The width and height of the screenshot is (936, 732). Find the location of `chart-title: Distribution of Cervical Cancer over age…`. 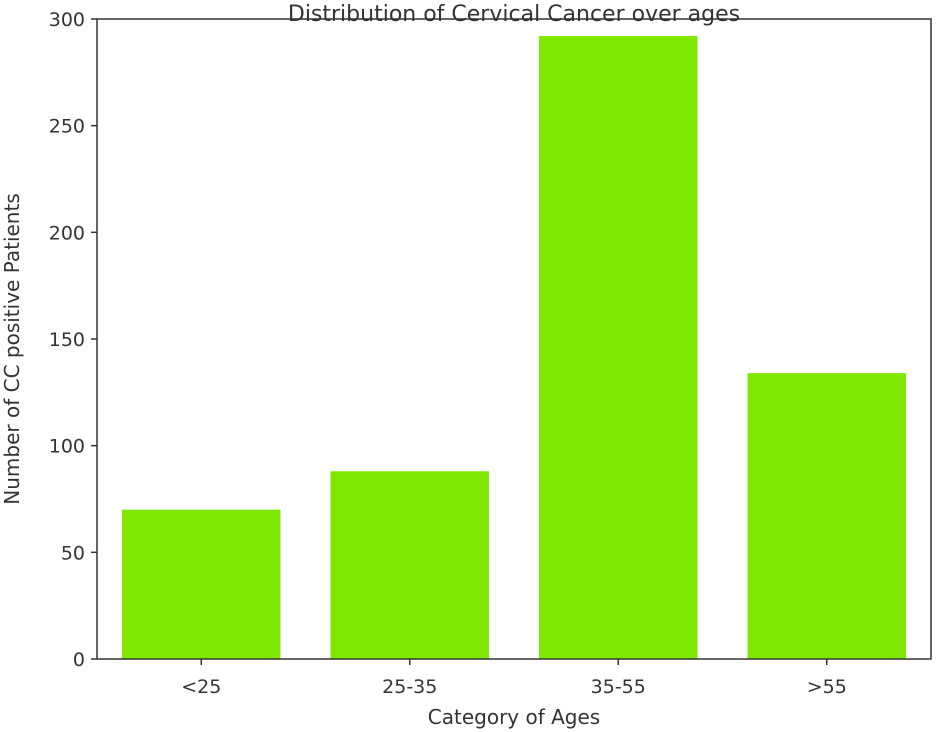

chart-title: Distribution of Cervical Cancer over age… is located at coordinates (514, 14).